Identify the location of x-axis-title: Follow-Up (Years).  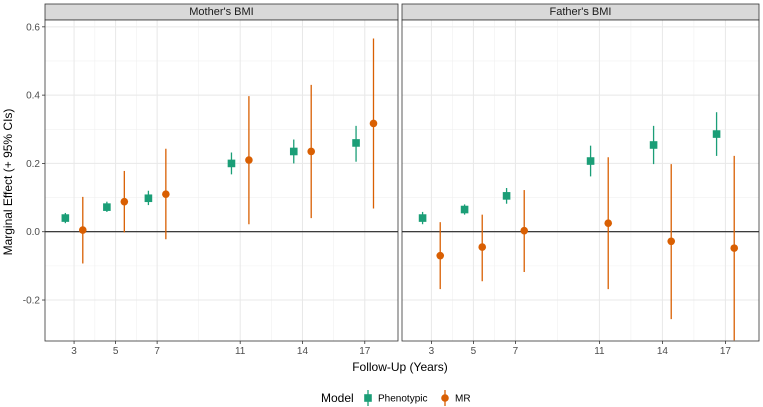
(400, 367).